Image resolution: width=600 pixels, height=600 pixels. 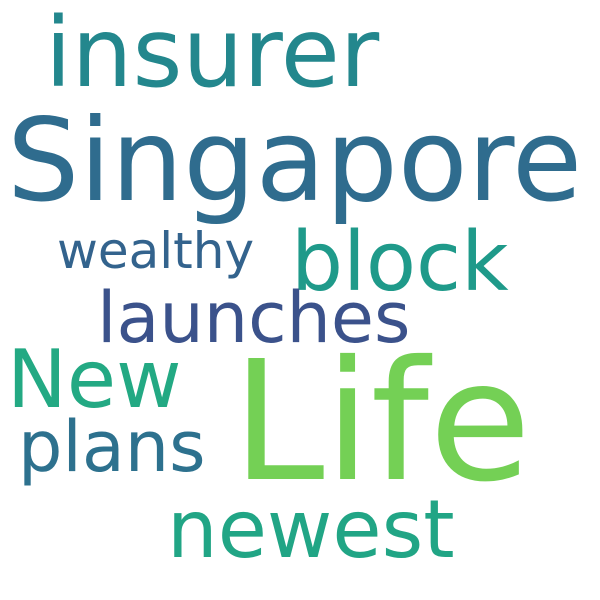 I want to click on word-wealthy: wealthy, so click(x=156, y=251).